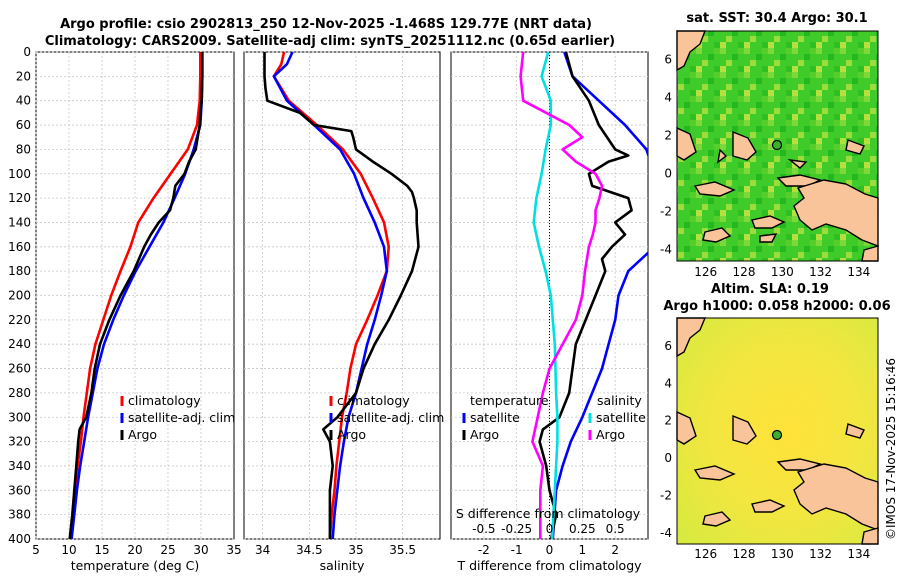  What do you see at coordinates (891, 449) in the screenshot?
I see `watermark: ©IMOS 17-Nov-2025 15:16:46` at bounding box center [891, 449].